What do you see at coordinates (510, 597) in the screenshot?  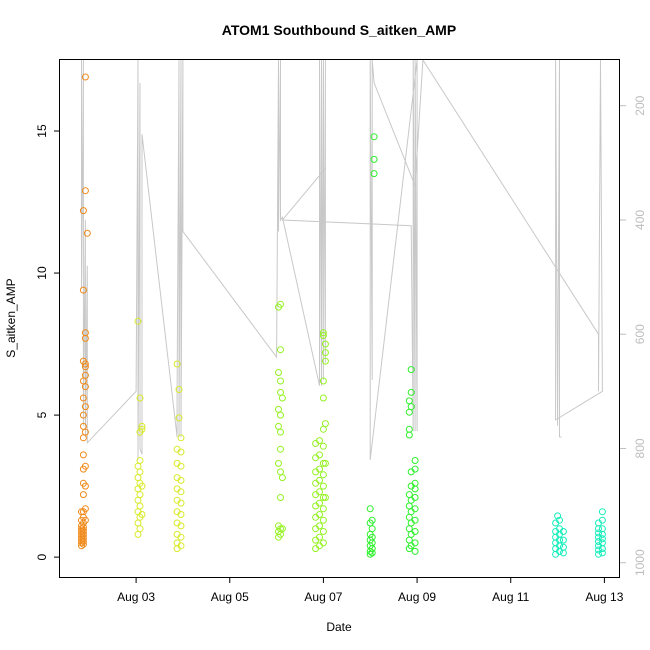 I see `x-tick-label: Aug 11` at bounding box center [510, 597].